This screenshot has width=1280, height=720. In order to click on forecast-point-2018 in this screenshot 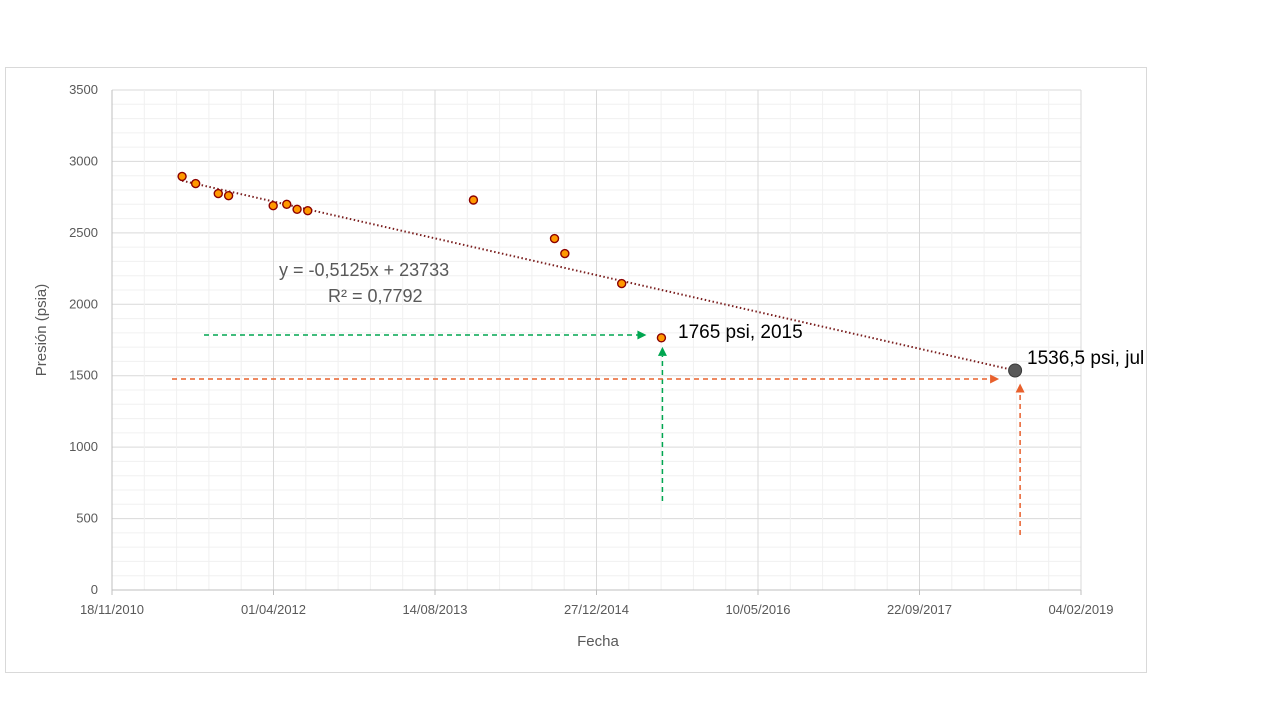, I will do `click(1015, 370)`.